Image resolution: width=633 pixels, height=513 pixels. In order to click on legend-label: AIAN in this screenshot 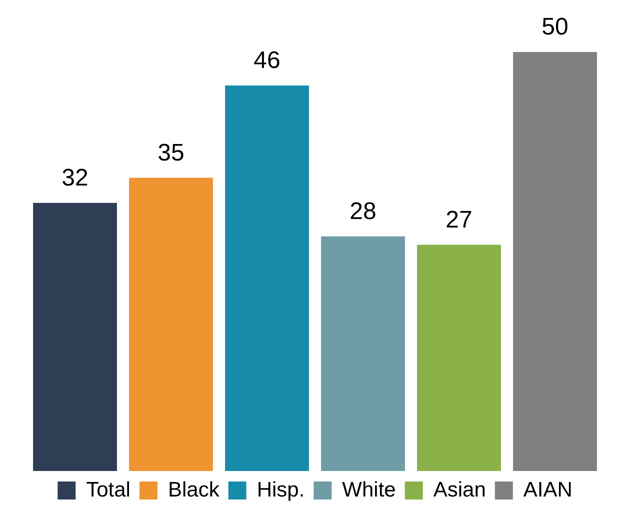, I will do `click(547, 490)`.